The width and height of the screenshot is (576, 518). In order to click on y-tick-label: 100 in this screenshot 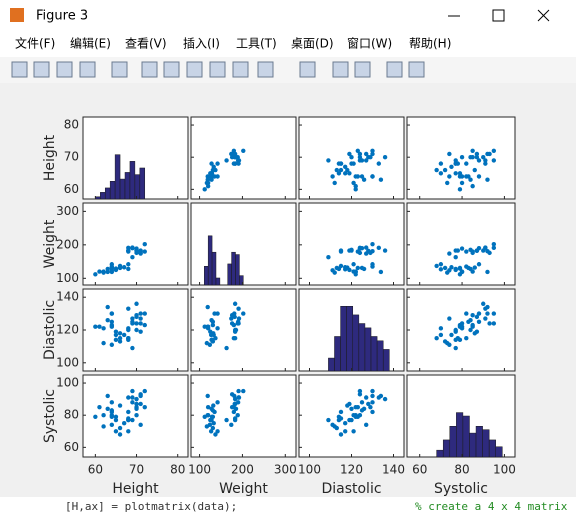, I will do `click(67, 278)`.